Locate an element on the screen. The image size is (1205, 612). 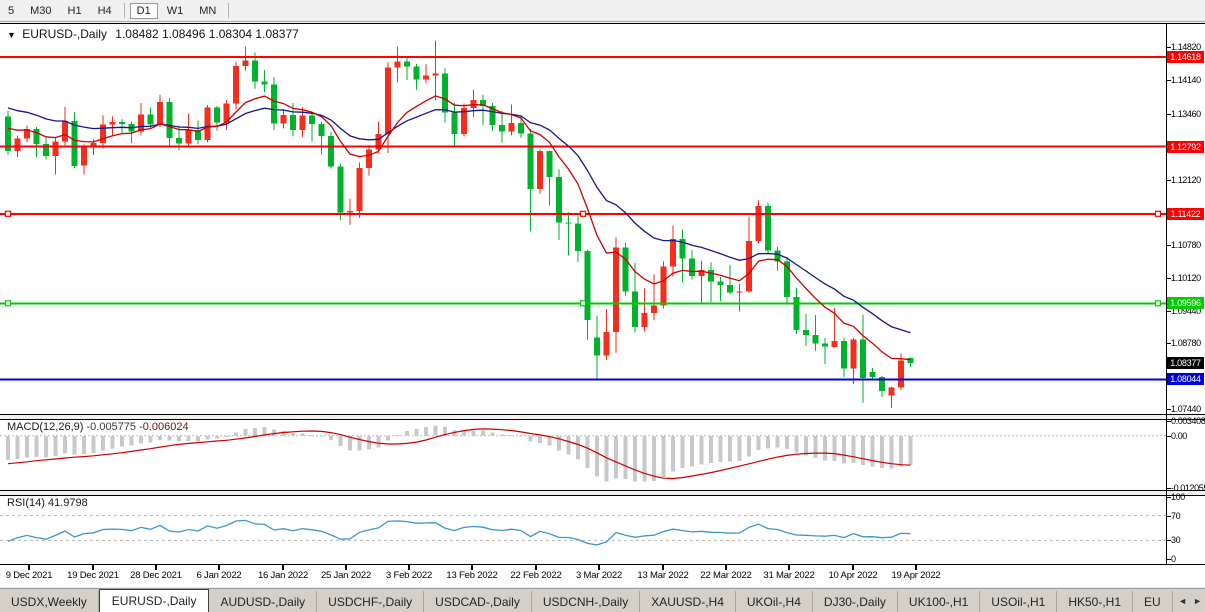
price-axis-label: 1.10120 is located at coordinates (1186, 278).